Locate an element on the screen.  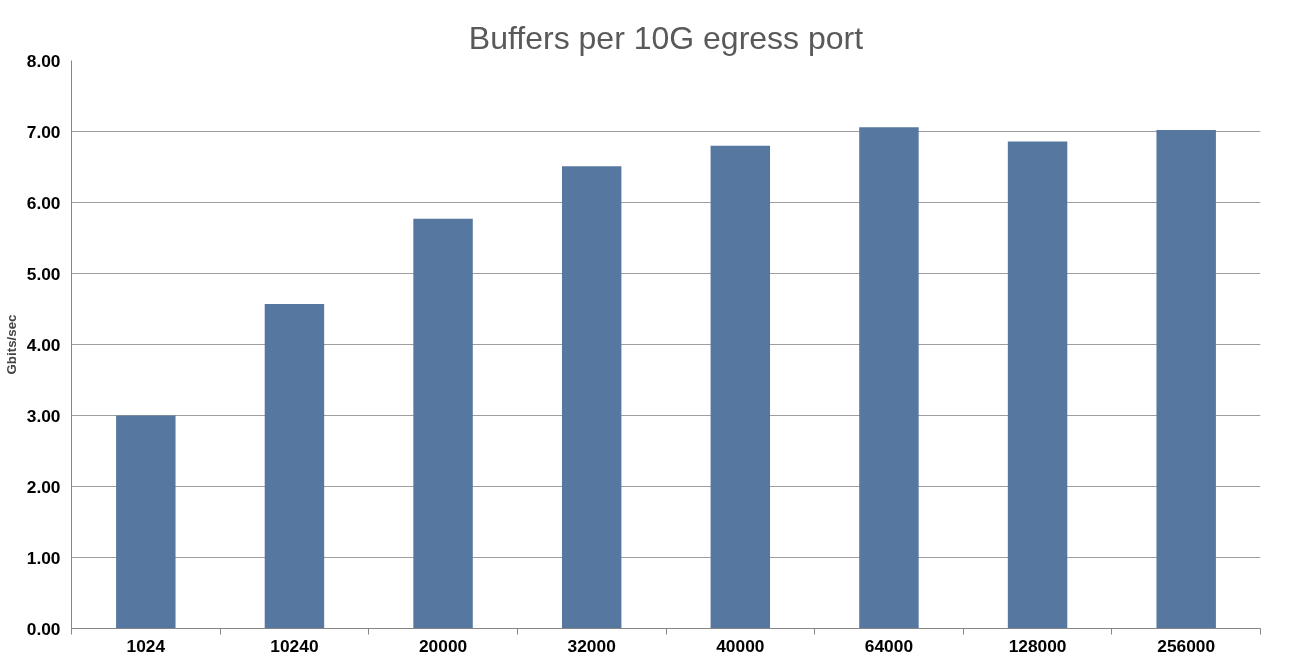
y-tick-label: 8.00 is located at coordinates (43, 60).